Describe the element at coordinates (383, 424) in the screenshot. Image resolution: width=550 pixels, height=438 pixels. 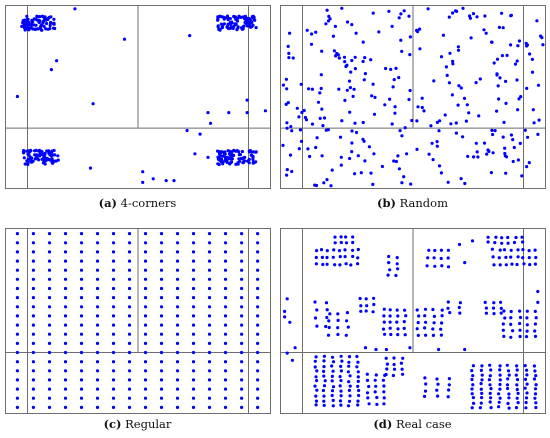
I see `caption-tag: (d)` at that location.